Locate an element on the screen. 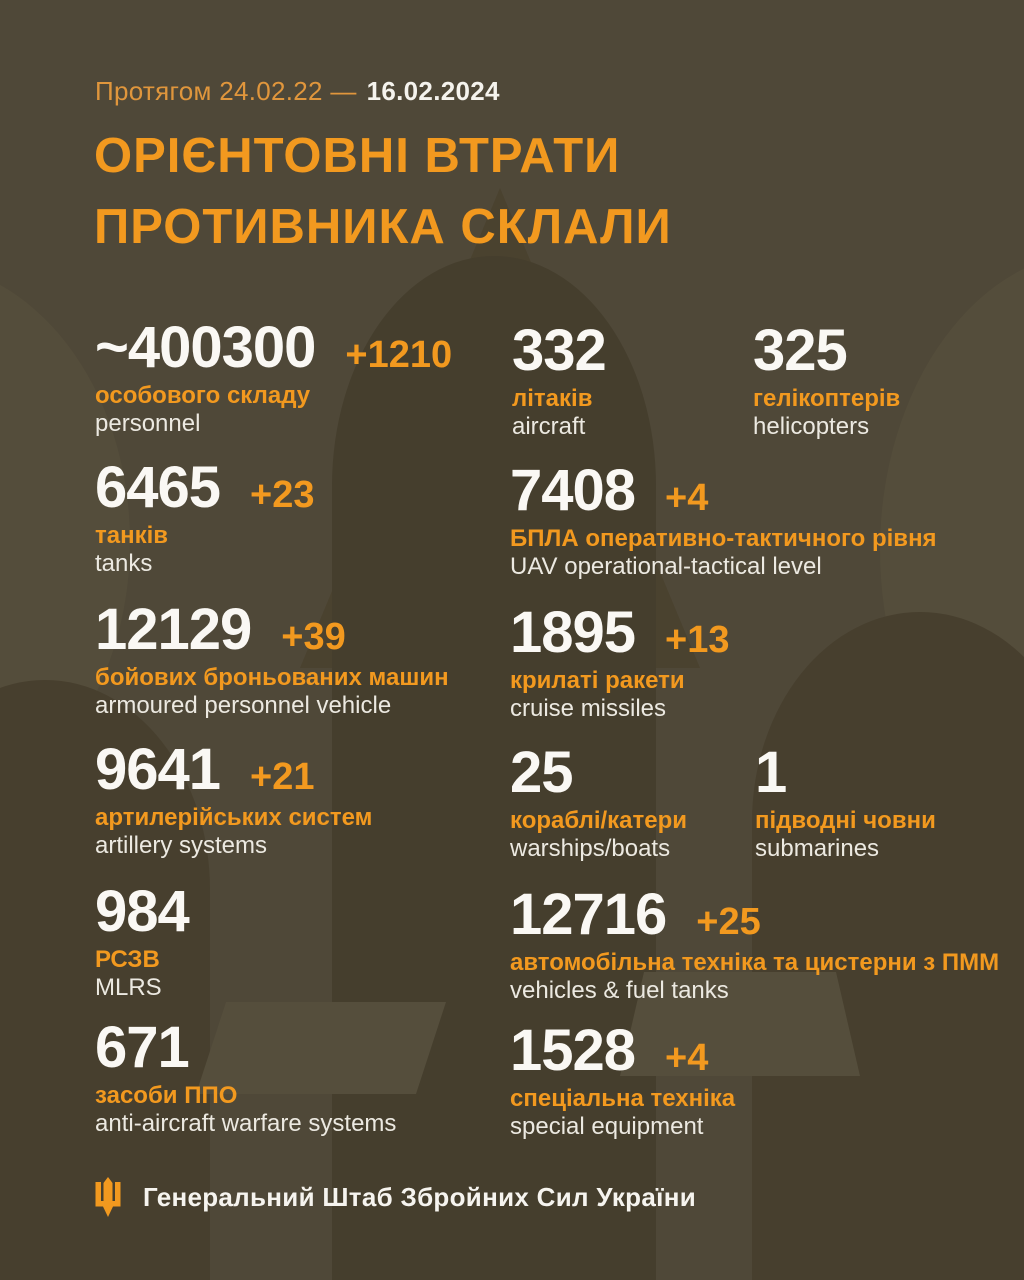 The height and width of the screenshot is (1280, 1024). stat-vehicles-fuel-tanks-value: 12716 is located at coordinates (588, 914).